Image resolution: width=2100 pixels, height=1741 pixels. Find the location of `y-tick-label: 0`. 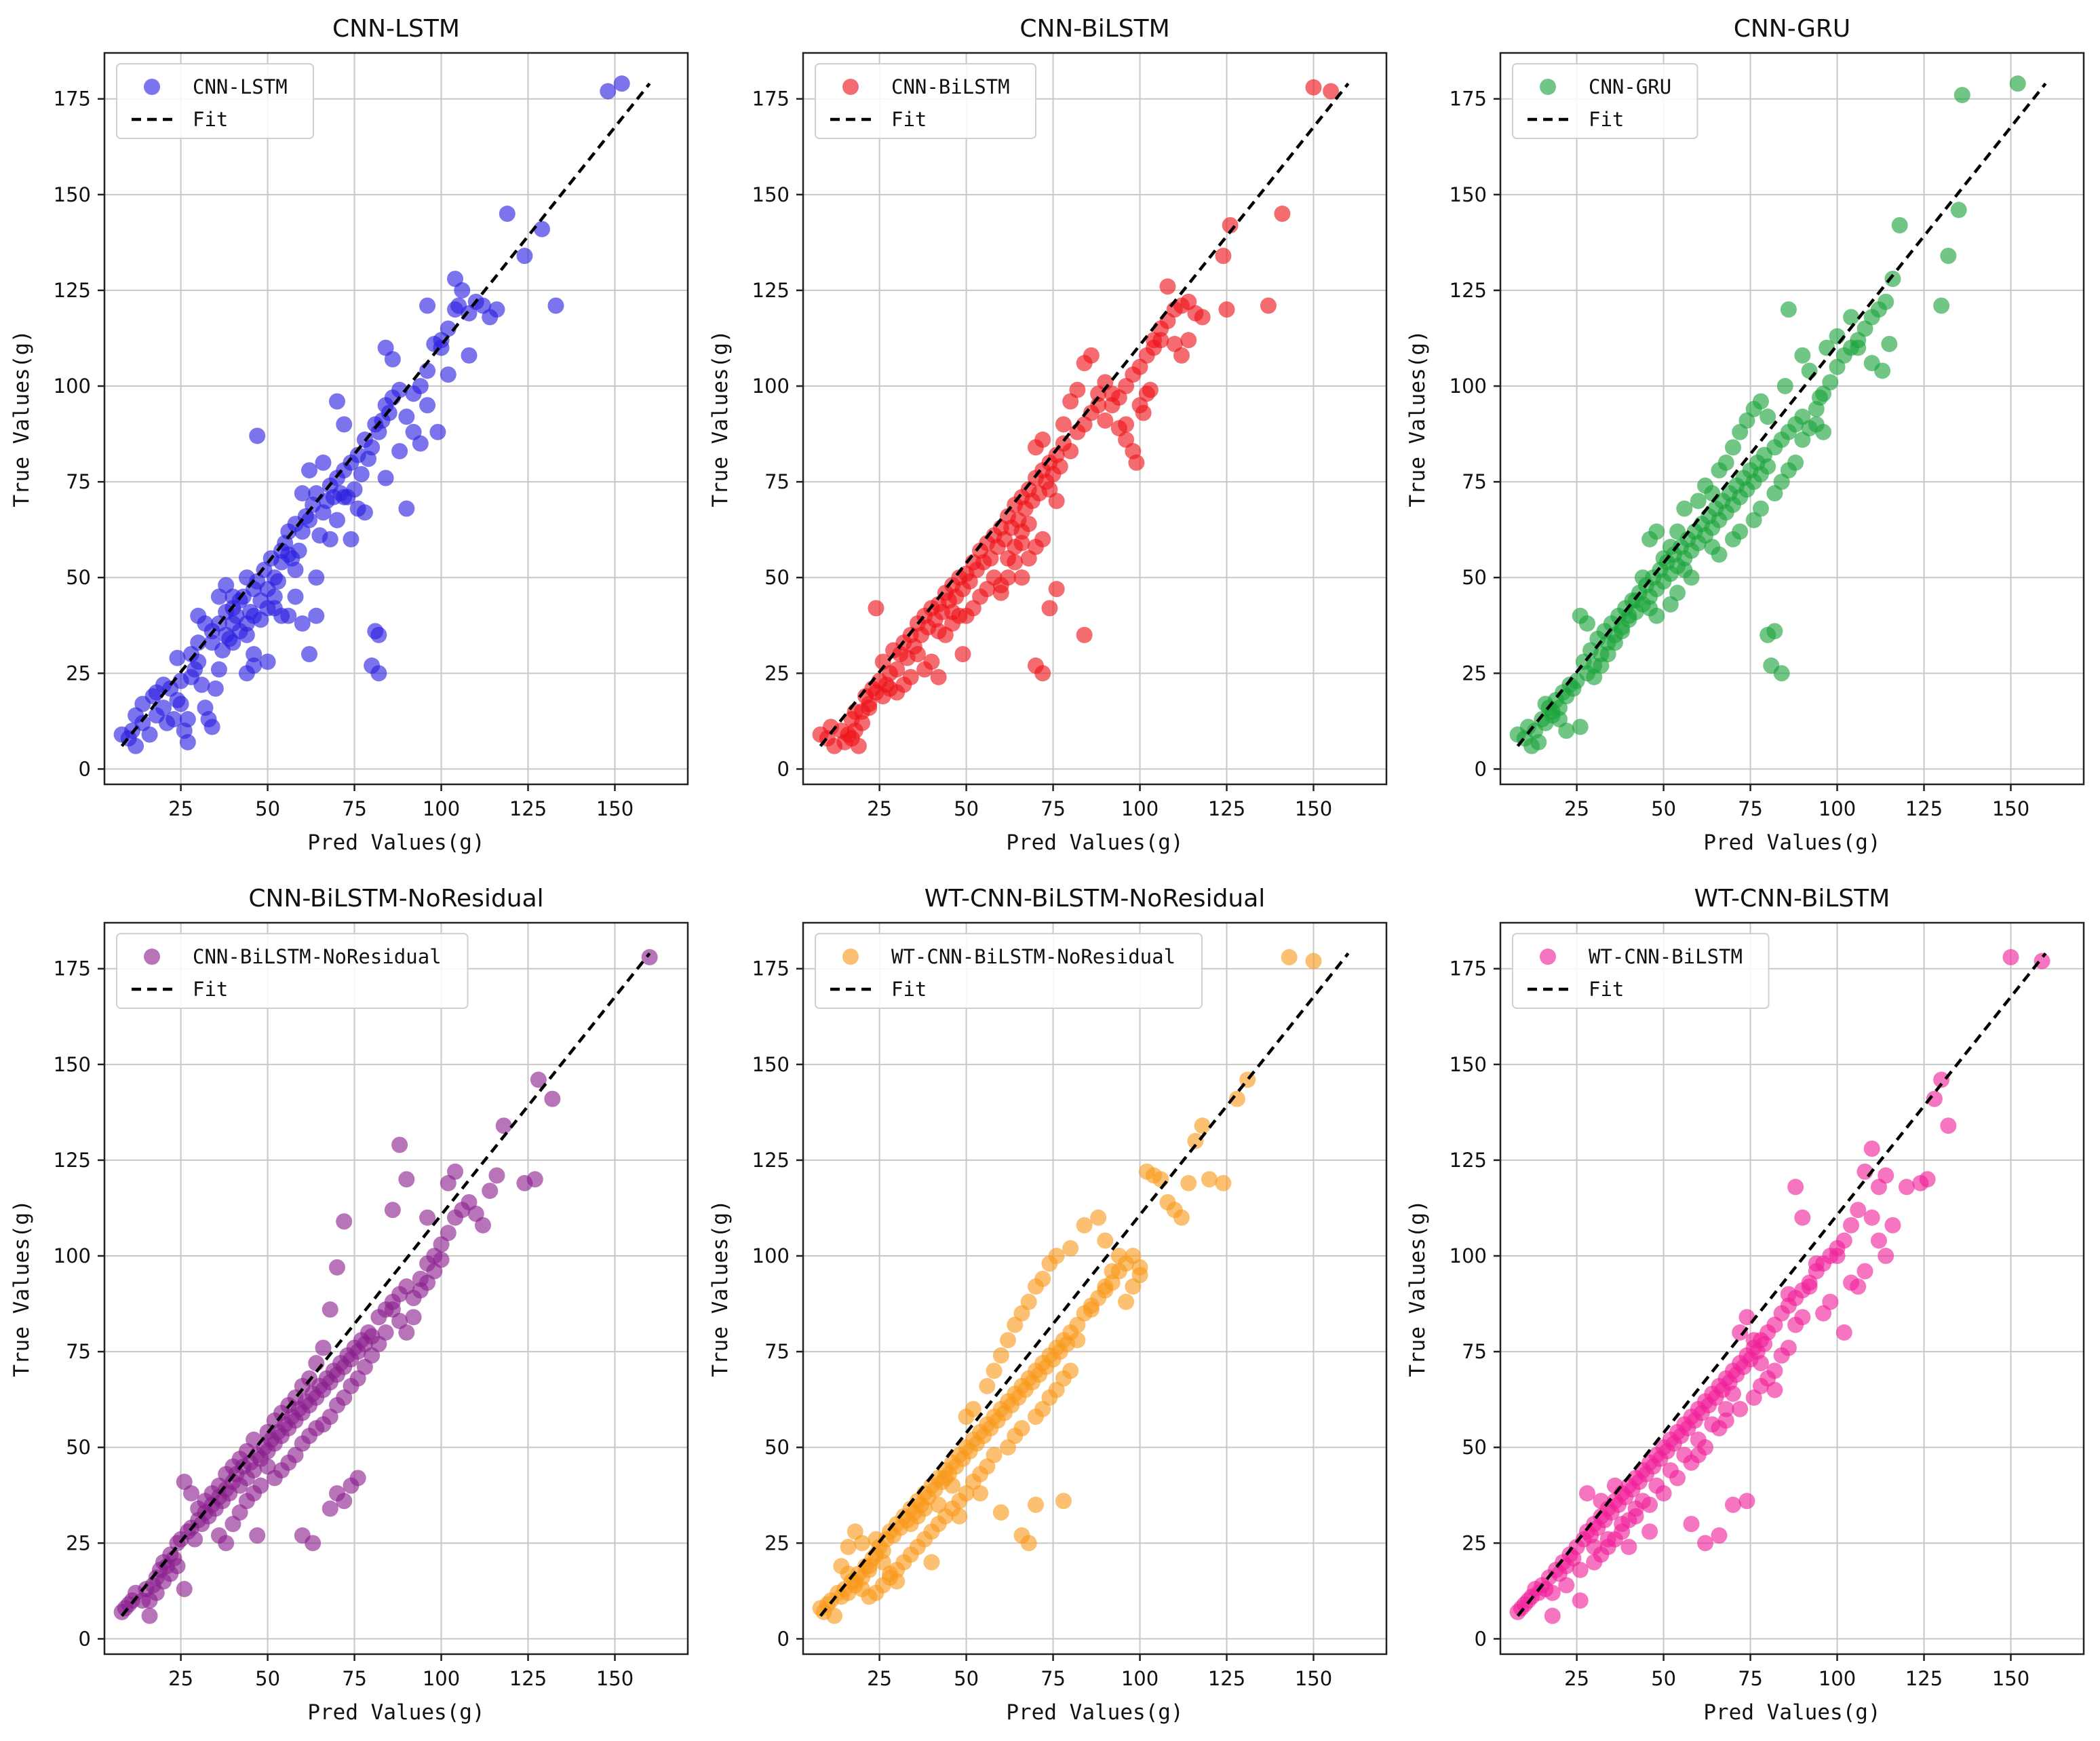

y-tick-label: 0 is located at coordinates (1481, 1638).